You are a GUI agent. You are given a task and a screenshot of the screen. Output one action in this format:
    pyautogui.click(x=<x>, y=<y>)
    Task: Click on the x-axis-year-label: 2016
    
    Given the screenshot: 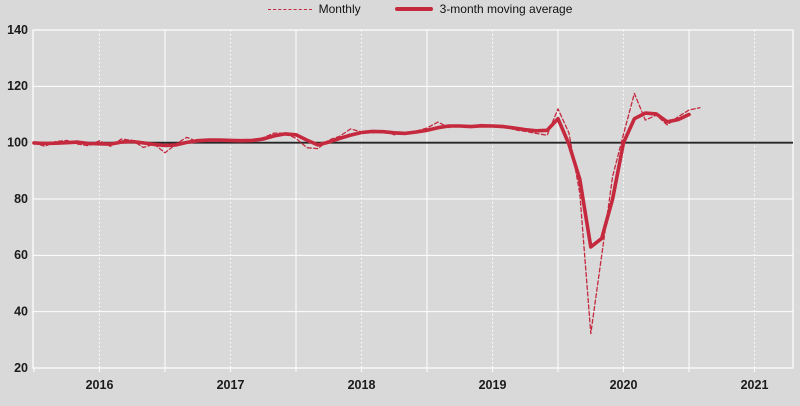 What is the action you would take?
    pyautogui.click(x=100, y=385)
    